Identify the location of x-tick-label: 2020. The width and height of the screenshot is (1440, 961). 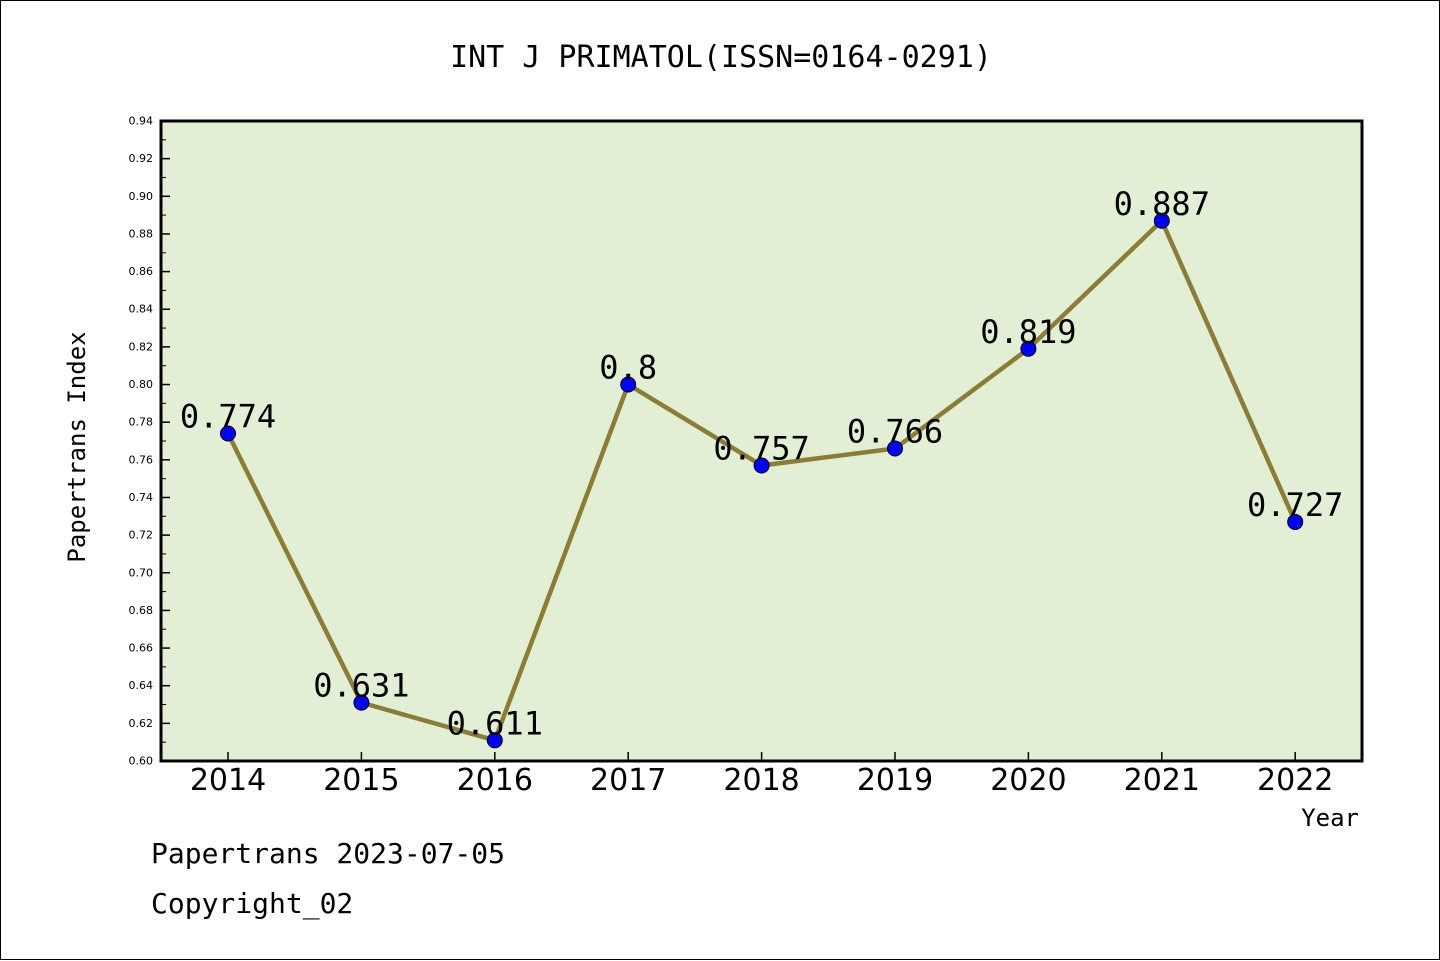
(1028, 780).